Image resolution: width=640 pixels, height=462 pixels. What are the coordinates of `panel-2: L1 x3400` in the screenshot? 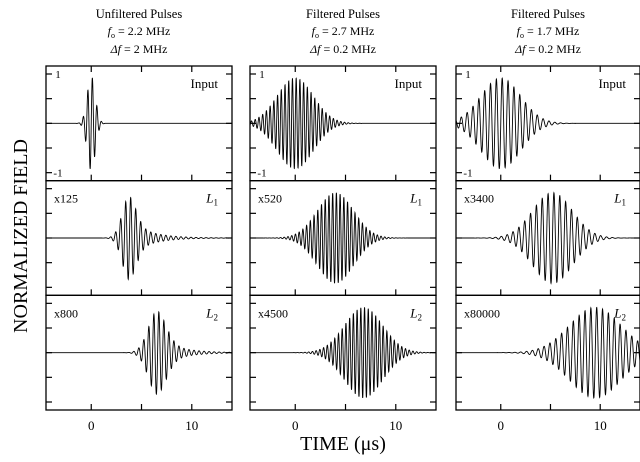 It's located at (547, 238).